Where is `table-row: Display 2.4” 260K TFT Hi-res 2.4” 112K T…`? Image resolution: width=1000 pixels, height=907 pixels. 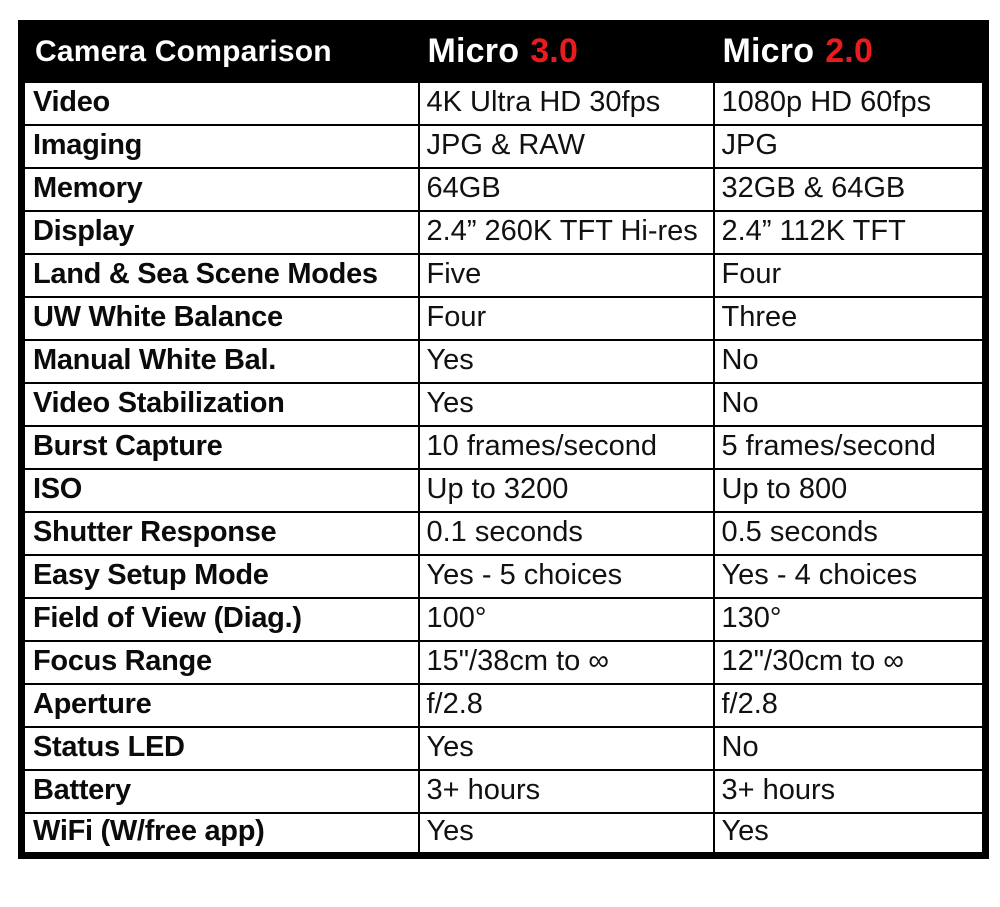
table-row: Display 2.4” 260K TFT Hi-res 2.4” 112K T… is located at coordinates (503, 232).